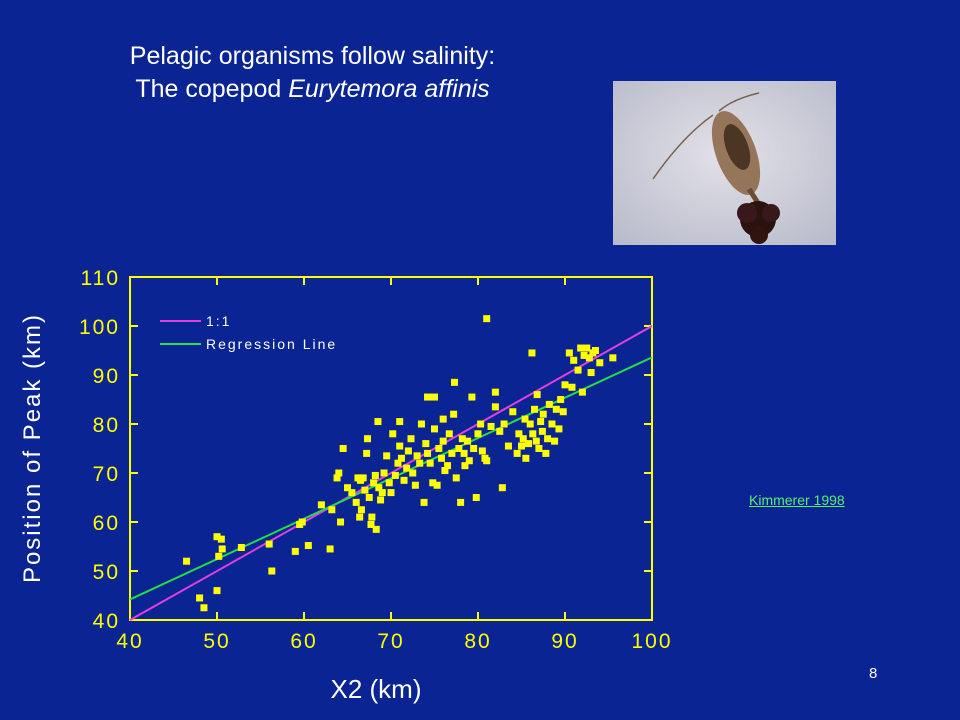 The width and height of the screenshot is (960, 720). I want to click on y-tick-label: 70, so click(106, 474).